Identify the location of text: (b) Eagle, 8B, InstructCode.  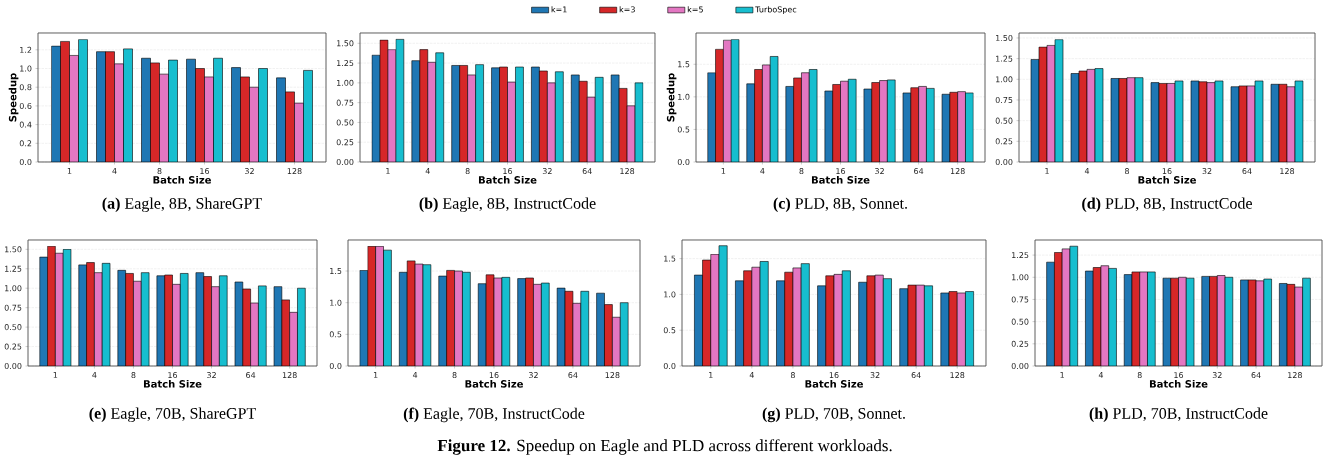
(507, 205).